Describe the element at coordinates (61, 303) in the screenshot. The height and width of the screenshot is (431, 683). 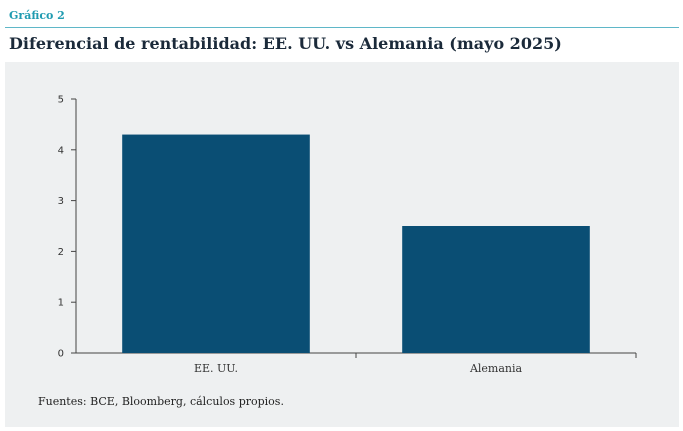
I see `y-tick-label: 1` at that location.